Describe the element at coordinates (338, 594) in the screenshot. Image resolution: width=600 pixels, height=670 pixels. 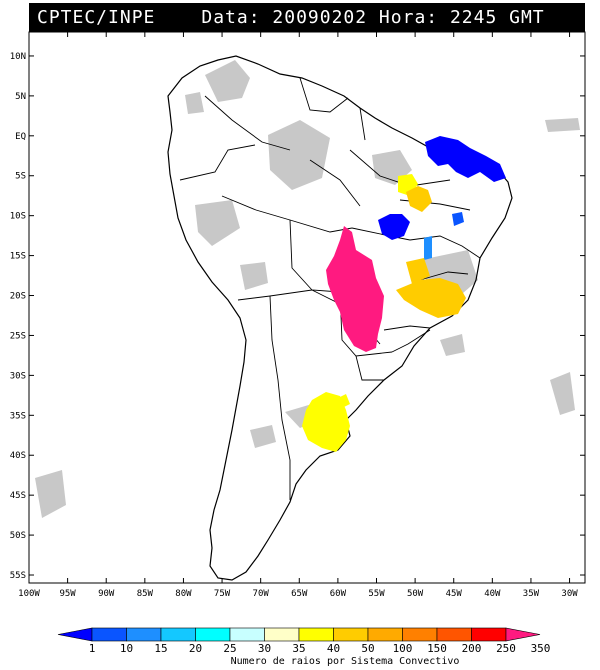
I see `lon-label-60W: 60W` at that location.